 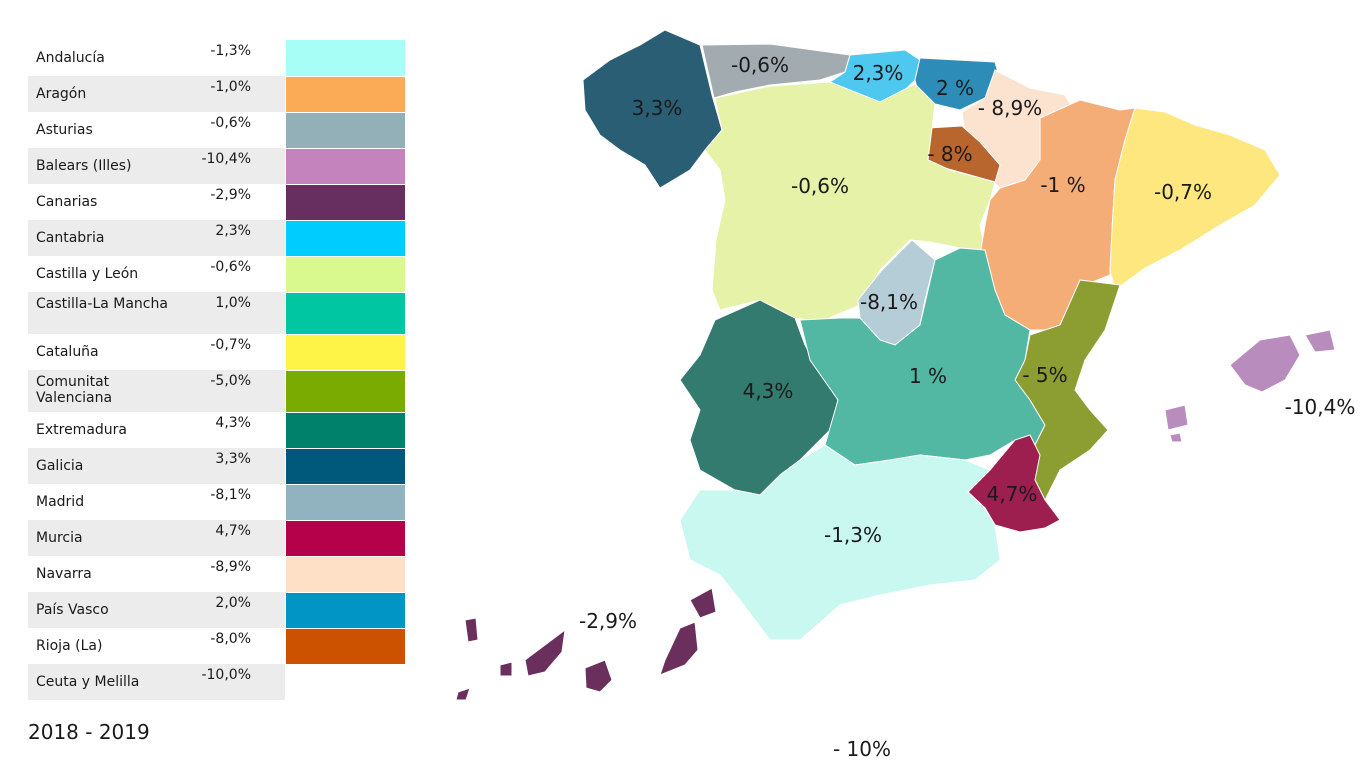 I want to click on legend-row: País Vasco 2,0%, so click(x=216, y=610).